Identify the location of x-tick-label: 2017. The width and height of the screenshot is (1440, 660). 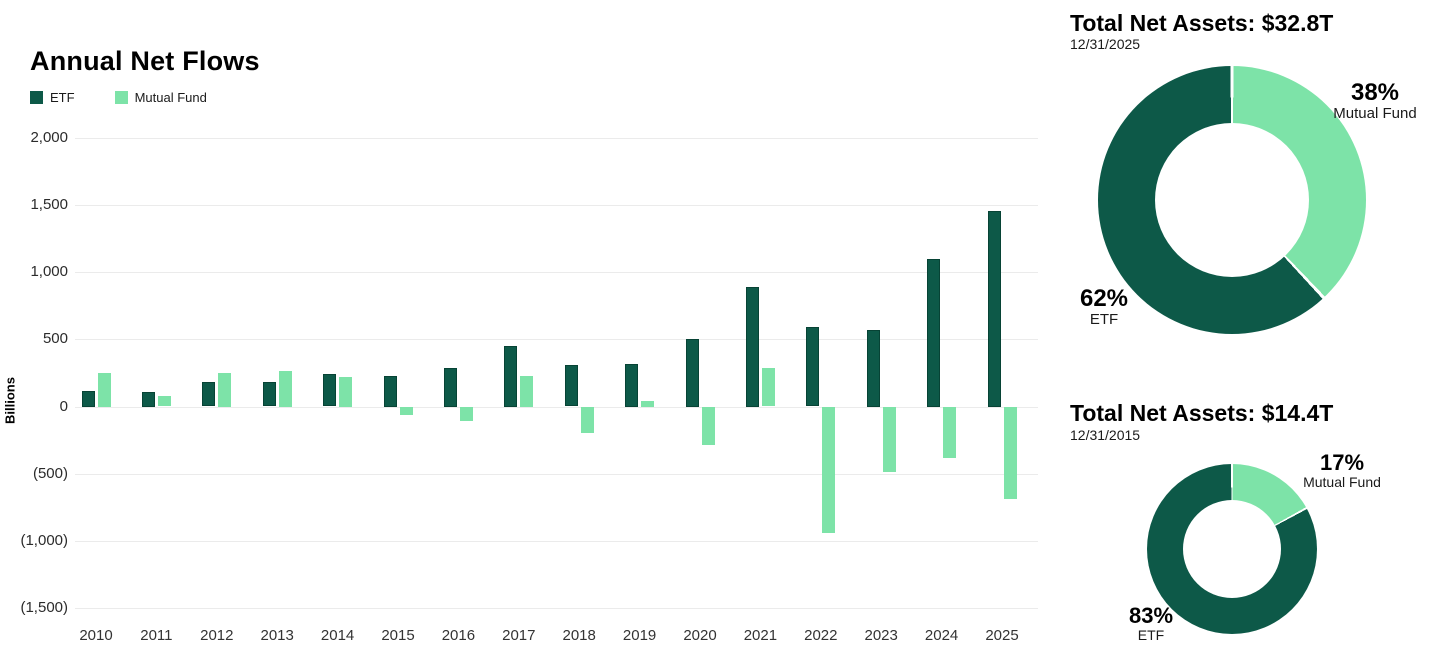
(519, 635).